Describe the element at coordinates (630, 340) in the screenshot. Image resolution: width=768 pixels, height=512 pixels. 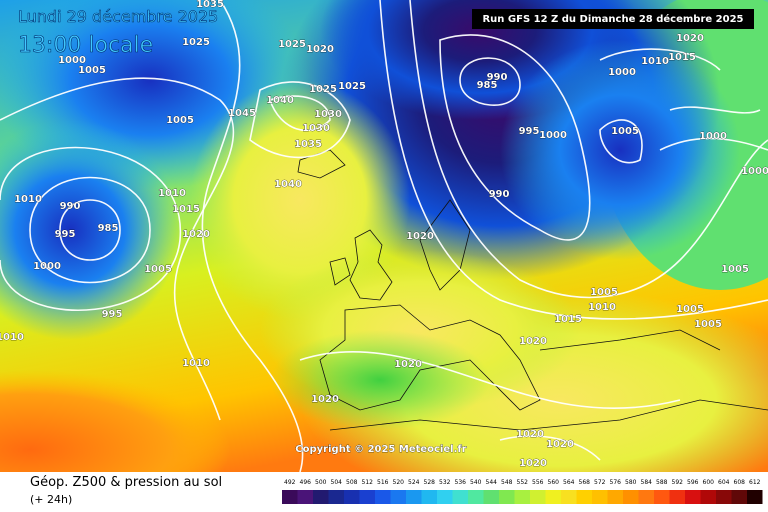
I see `coast-east` at that location.